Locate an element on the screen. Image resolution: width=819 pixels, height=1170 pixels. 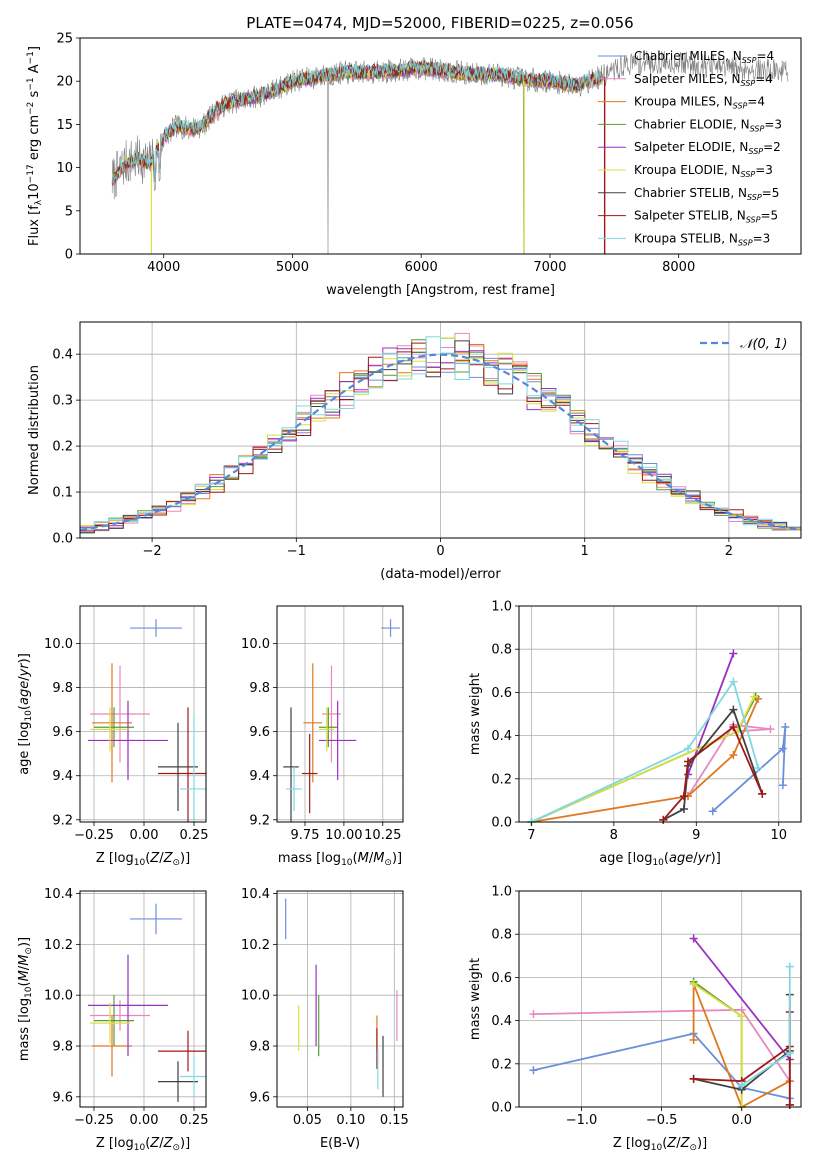
mass-vs-z-y-label-part: ⊙ is located at coordinates (29, 951).